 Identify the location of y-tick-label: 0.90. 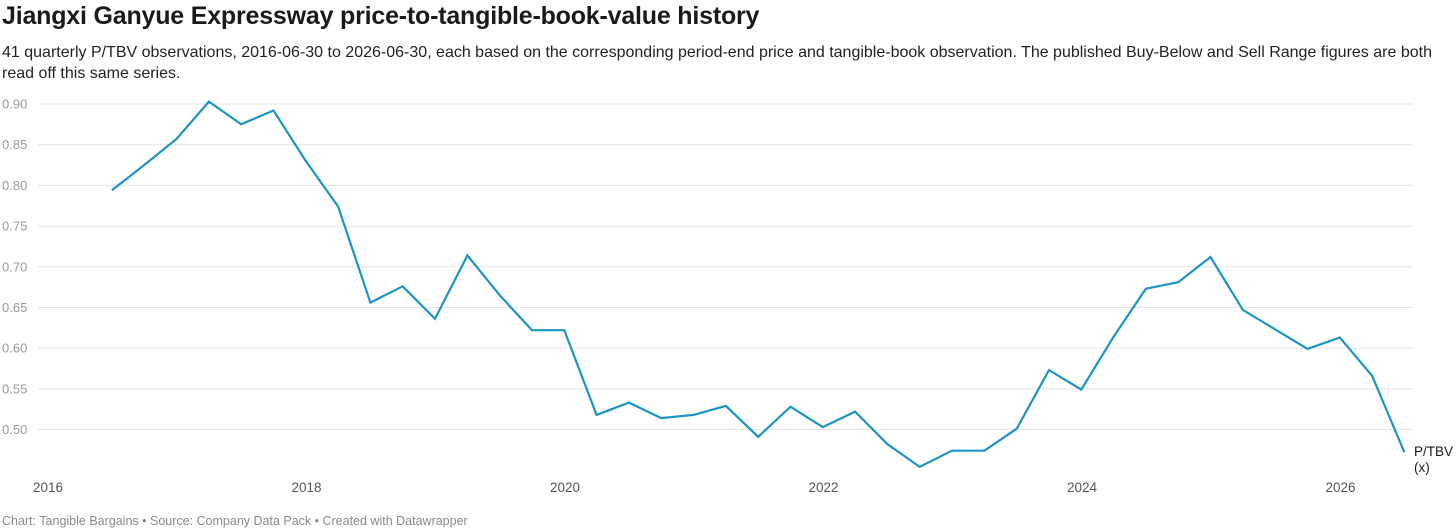
(14, 104).